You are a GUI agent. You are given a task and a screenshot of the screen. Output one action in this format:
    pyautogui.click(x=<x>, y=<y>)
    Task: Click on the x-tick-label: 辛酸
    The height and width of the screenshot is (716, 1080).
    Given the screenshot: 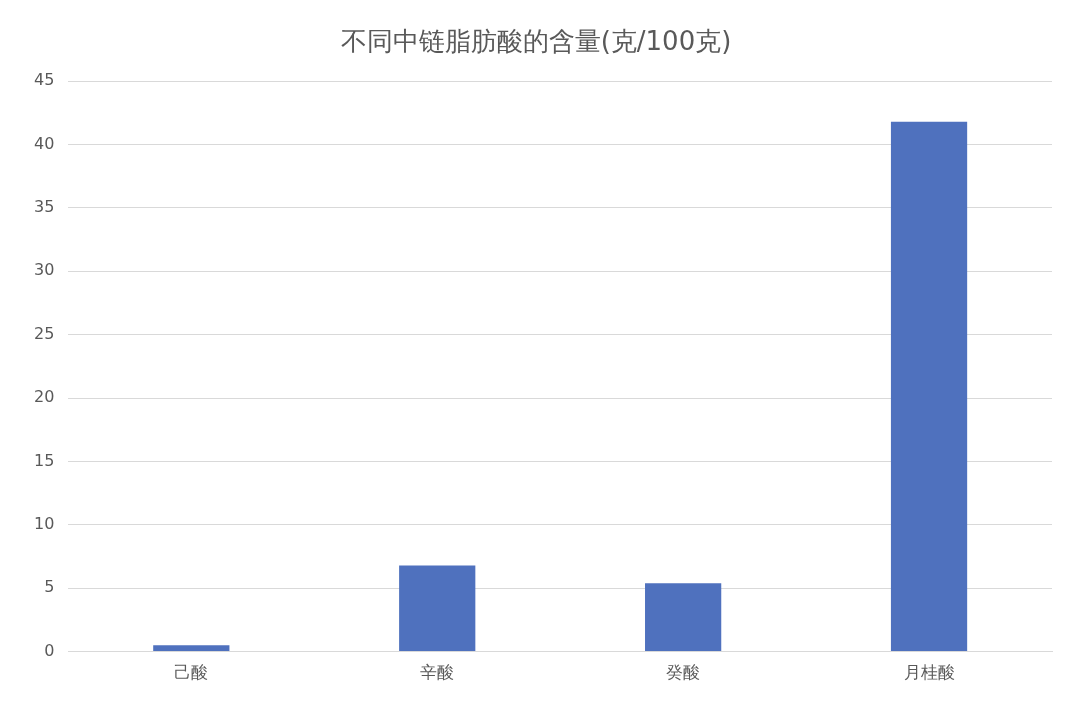 What is the action you would take?
    pyautogui.click(x=437, y=672)
    